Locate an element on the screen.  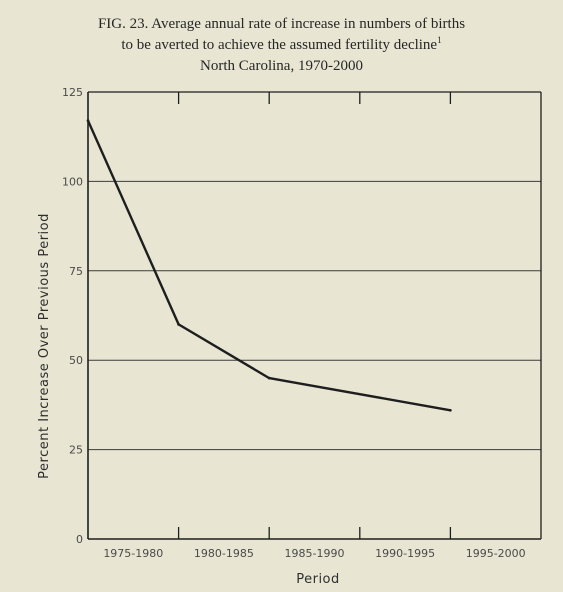
data-point-1995 is located at coordinates (450, 410).